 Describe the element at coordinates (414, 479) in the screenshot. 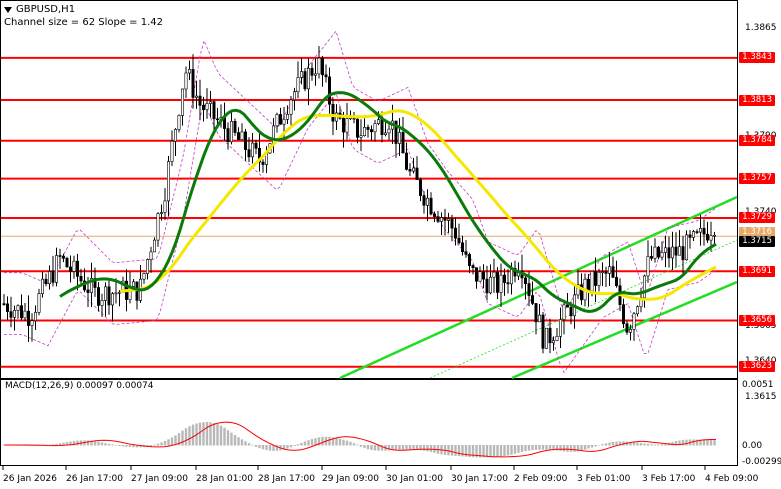

I see `time-axis-label: 30 Jan 01:00` at that location.